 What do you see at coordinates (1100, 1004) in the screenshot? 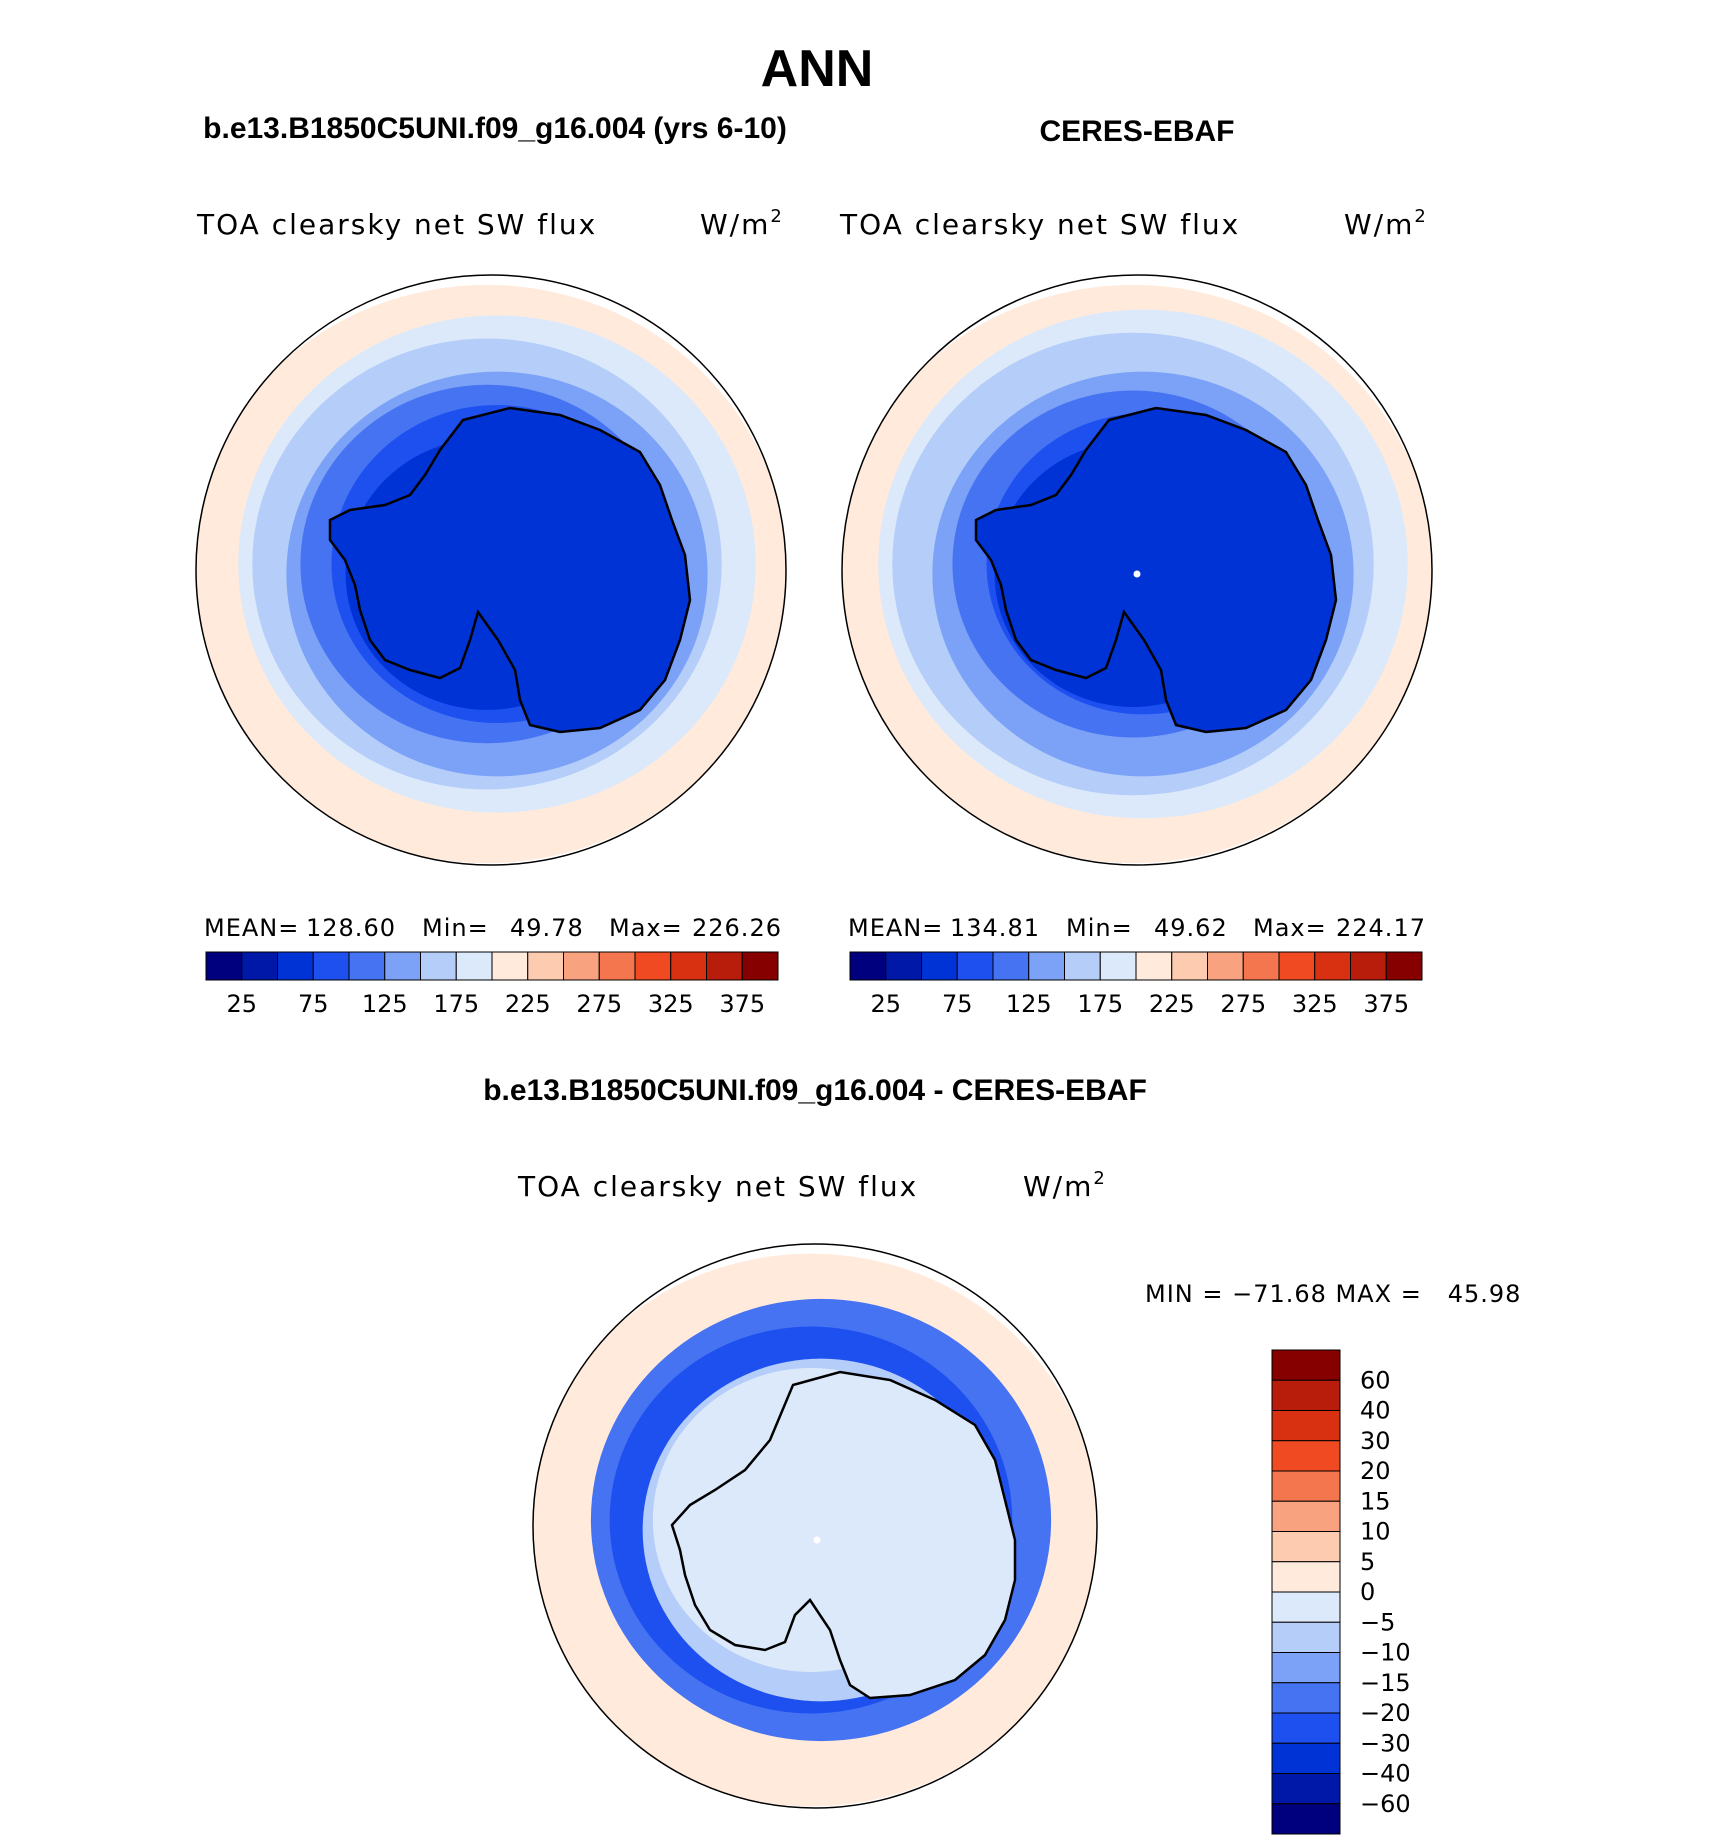
I see `colorbar-tick-label: 175` at bounding box center [1100, 1004].